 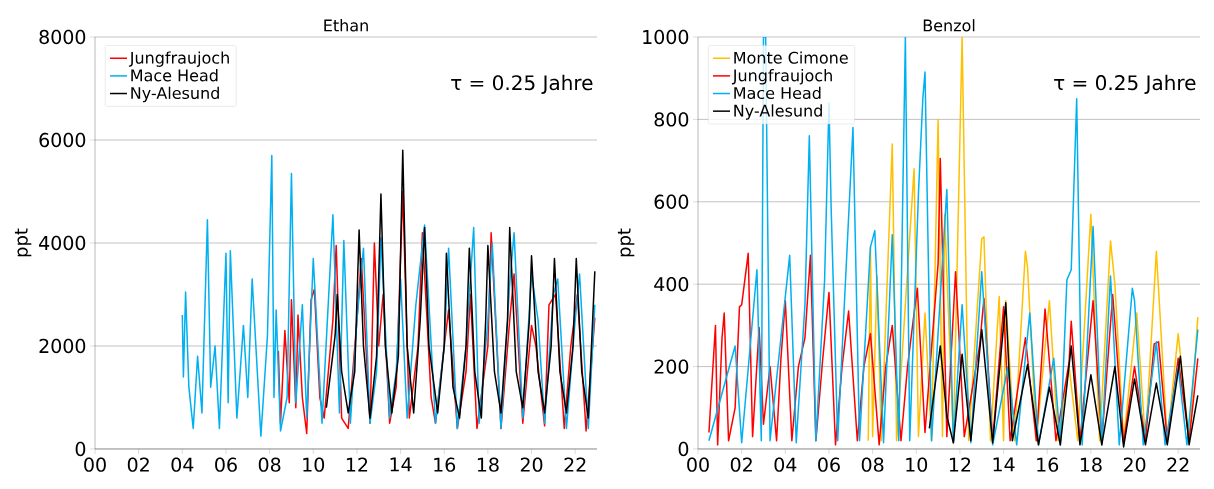 What do you see at coordinates (949, 25) in the screenshot?
I see `chart-title: Benzol` at bounding box center [949, 25].